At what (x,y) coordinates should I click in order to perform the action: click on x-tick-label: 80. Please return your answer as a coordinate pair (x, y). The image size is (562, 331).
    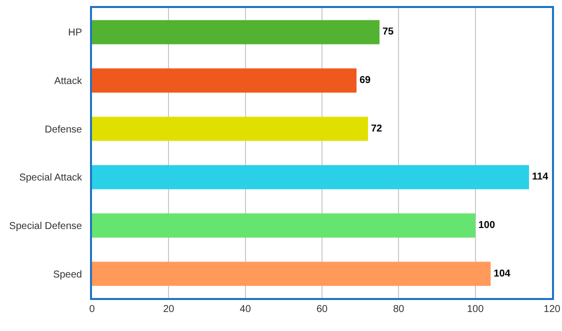
    Looking at the image, I should click on (399, 309).